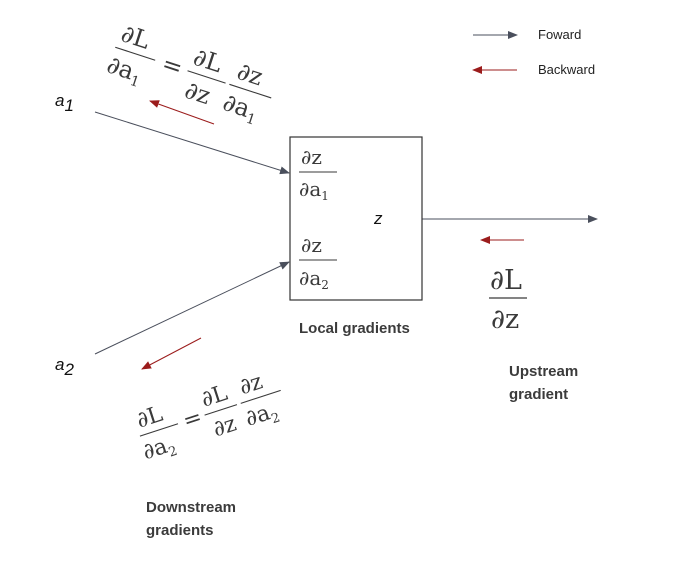  I want to click on backward-arrow-a2, so click(171, 353).